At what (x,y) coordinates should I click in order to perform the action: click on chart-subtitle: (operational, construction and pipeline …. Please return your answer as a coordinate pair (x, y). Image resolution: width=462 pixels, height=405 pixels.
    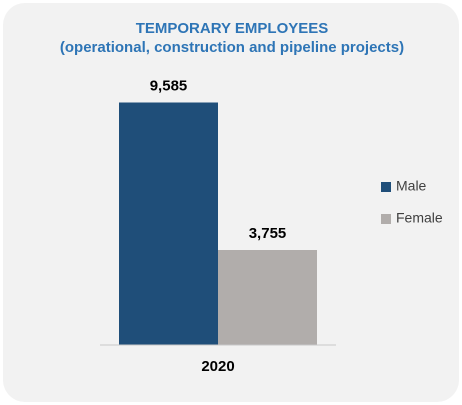
    Looking at the image, I should click on (232, 47).